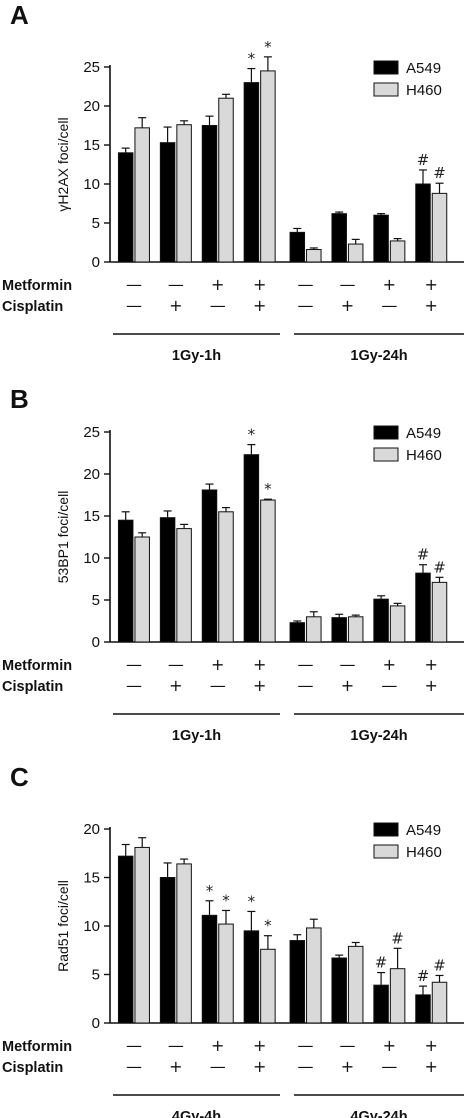  What do you see at coordinates (424, 852) in the screenshot?
I see `legend-label: H460` at bounding box center [424, 852].